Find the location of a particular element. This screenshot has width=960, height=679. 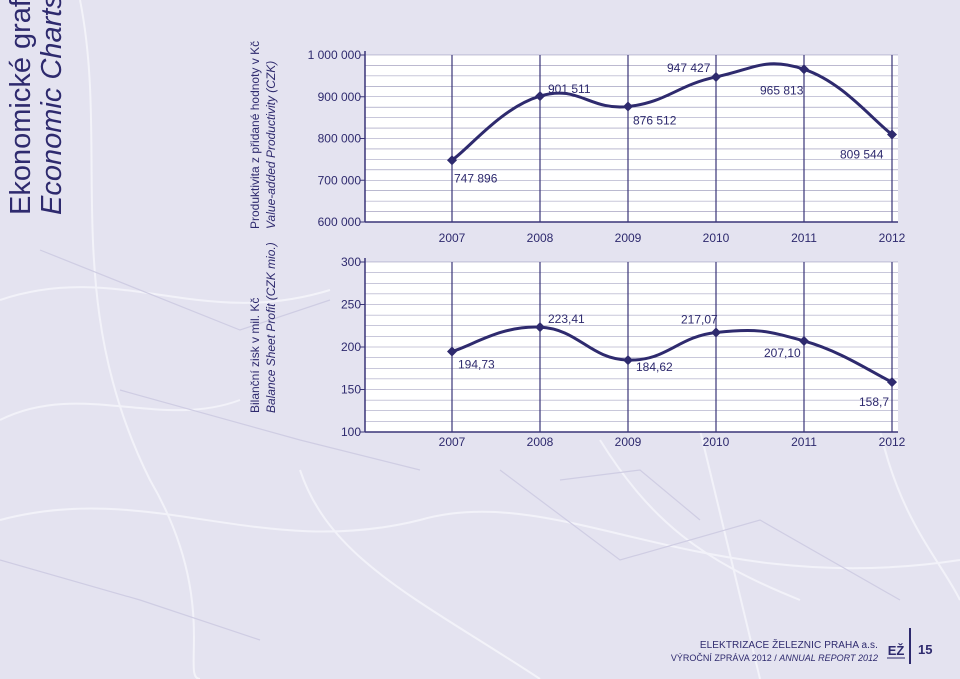

company-name: ELEKTRIZACE ŽELEZNIC PRAHA a.s. is located at coordinates (788, 645).